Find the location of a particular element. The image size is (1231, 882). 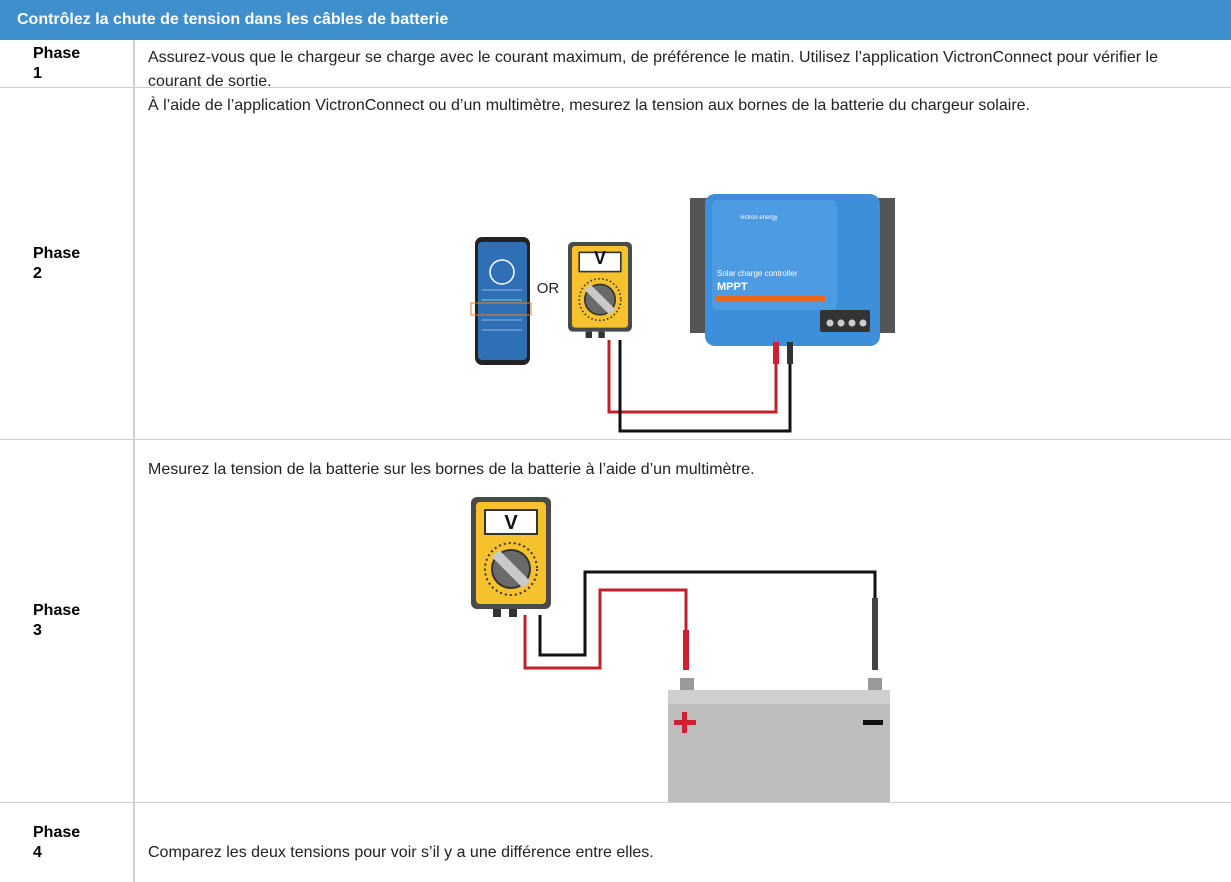

charge-controller is located at coordinates (792, 270).